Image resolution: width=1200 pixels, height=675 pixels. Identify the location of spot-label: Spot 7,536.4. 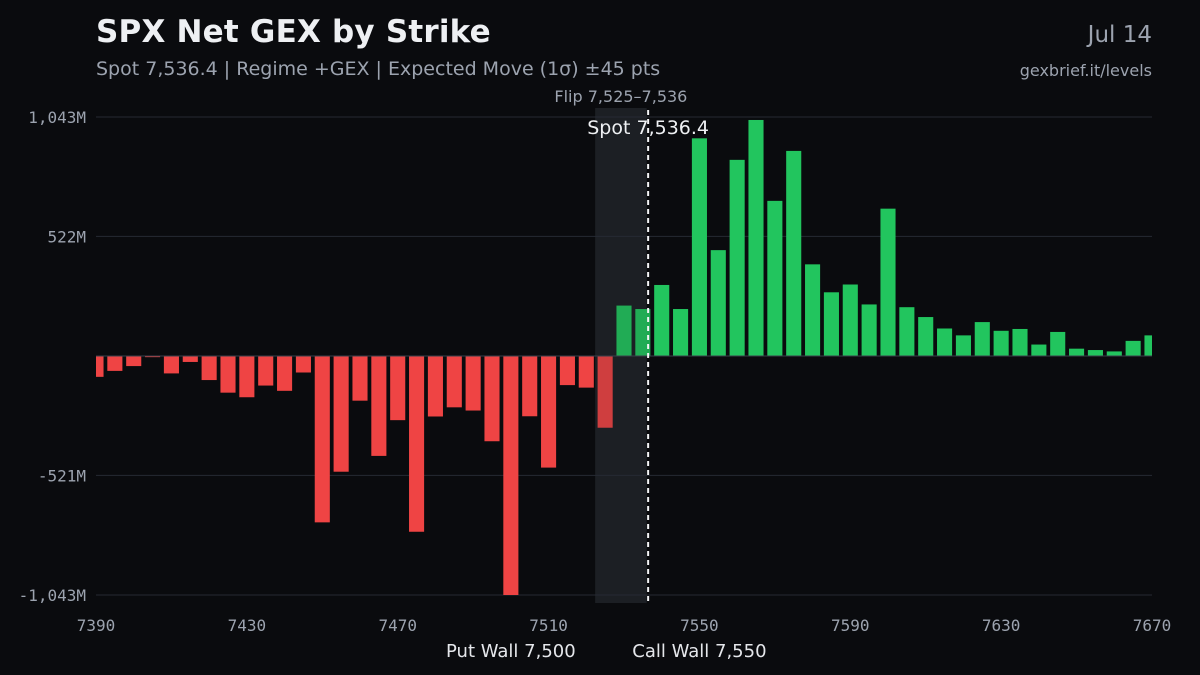
(648, 128).